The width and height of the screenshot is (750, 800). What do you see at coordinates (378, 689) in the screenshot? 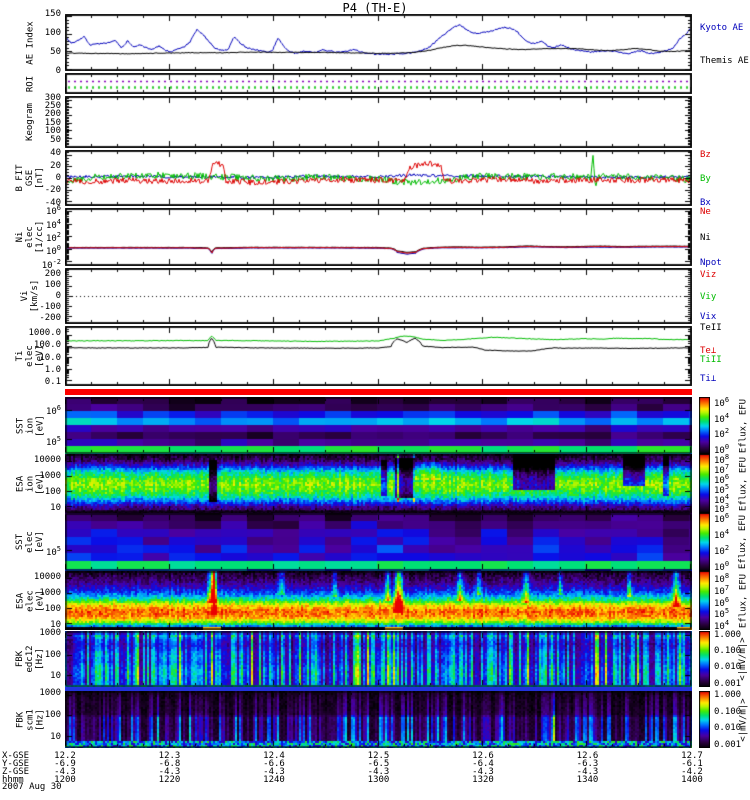
I see `separator-blue` at bounding box center [378, 689].